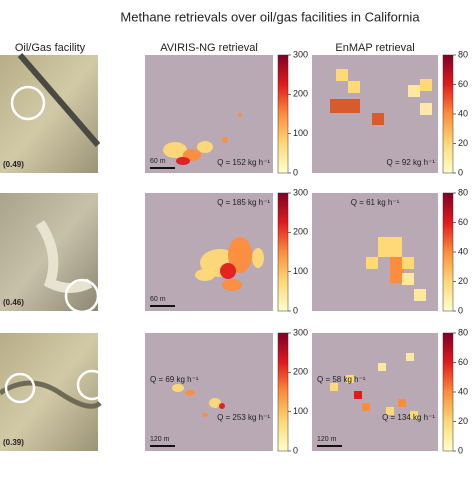 This screenshot has height=479, width=474. Describe the element at coordinates (13, 164) in the screenshot. I see `similarity-score: (0.49)` at that location.